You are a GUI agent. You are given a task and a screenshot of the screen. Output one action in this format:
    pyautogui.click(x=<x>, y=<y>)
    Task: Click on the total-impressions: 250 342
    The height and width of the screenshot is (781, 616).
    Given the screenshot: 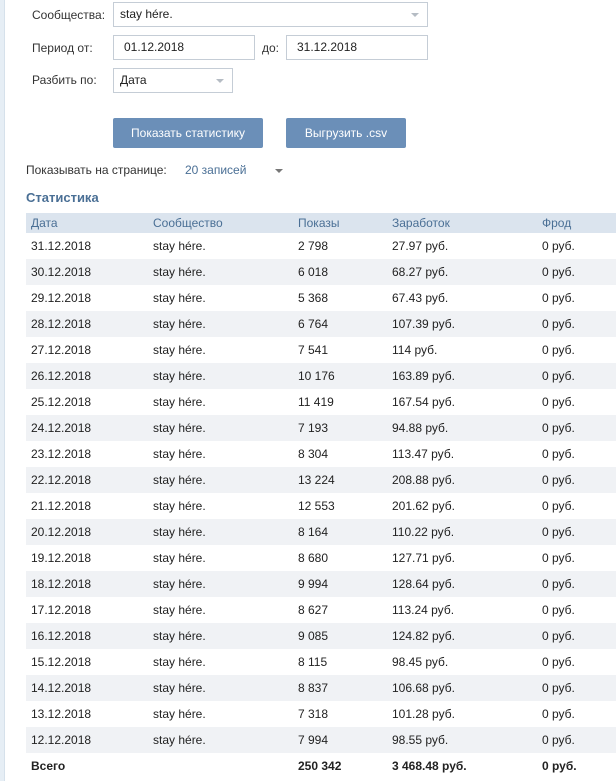 What is the action you would take?
    pyautogui.click(x=320, y=766)
    